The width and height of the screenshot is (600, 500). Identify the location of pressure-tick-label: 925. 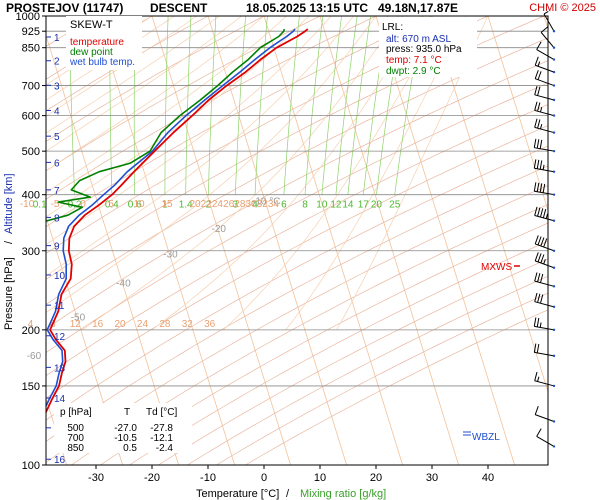
(31, 32).